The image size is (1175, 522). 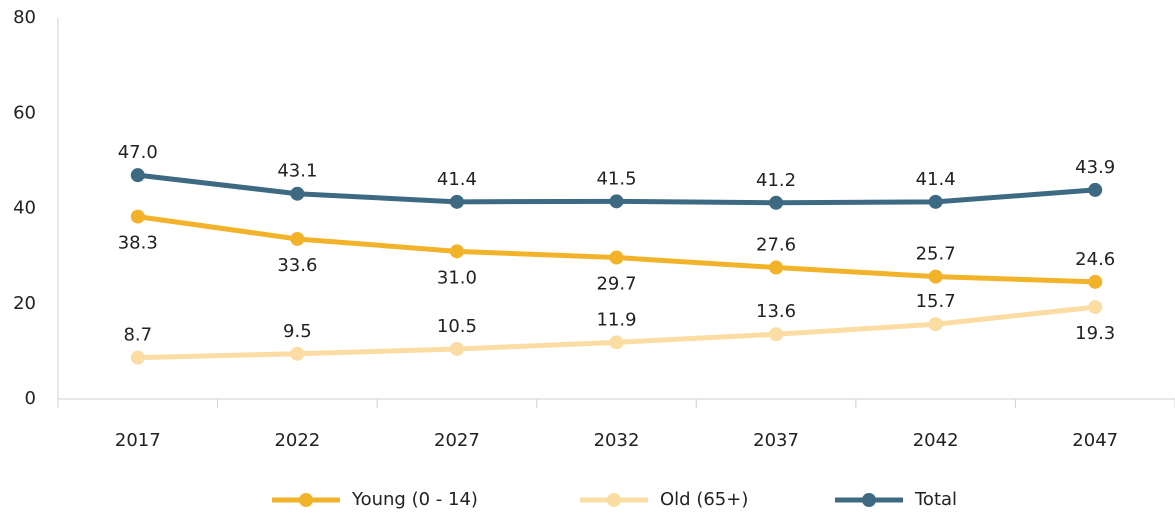 I want to click on data-label: 43.9, so click(x=1095, y=167).